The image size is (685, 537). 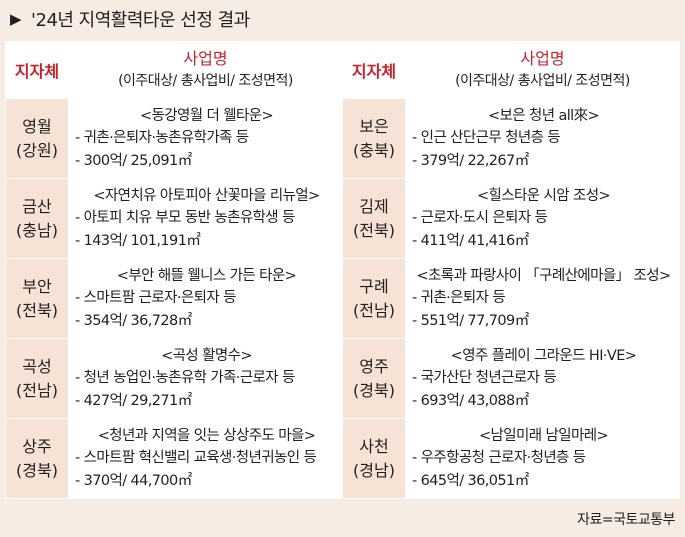 What do you see at coordinates (542, 70) in the screenshot?
I see `project-header-right: 사업명 (이주대상/ 총사업비/ 조성면적)` at bounding box center [542, 70].